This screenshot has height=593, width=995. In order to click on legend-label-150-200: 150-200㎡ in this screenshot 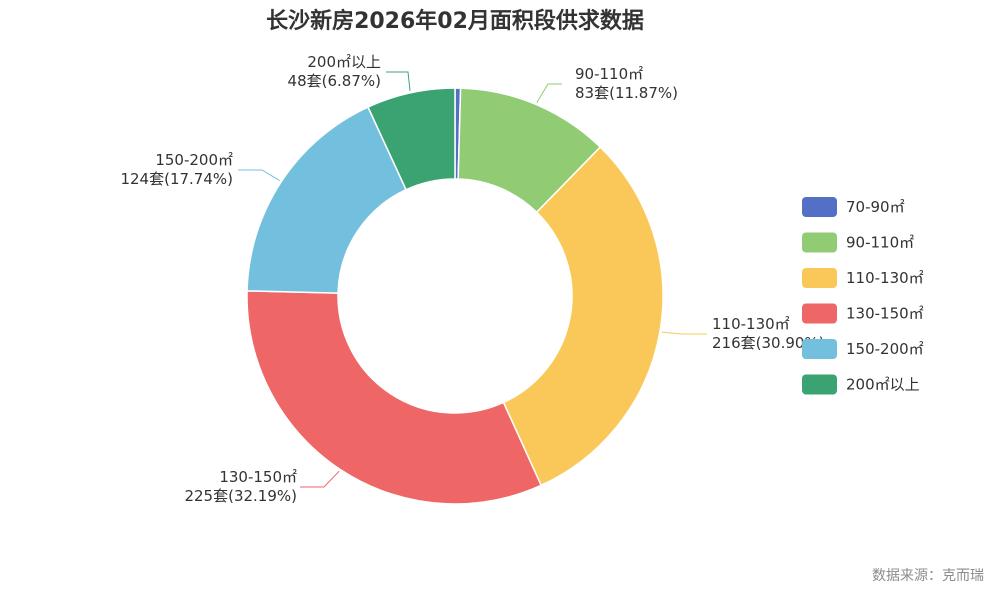, I will do `click(885, 349)`.